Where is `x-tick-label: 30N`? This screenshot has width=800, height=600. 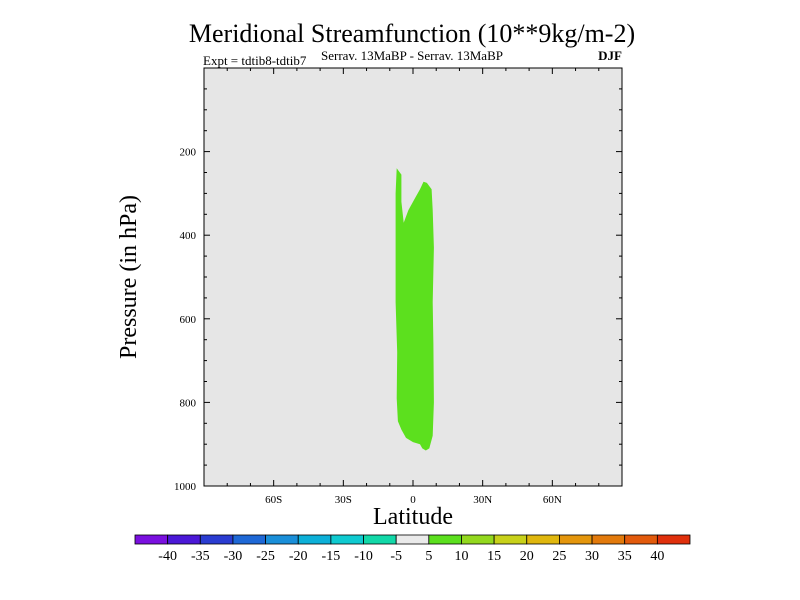
x-tick-label: 30N is located at coordinates (482, 500).